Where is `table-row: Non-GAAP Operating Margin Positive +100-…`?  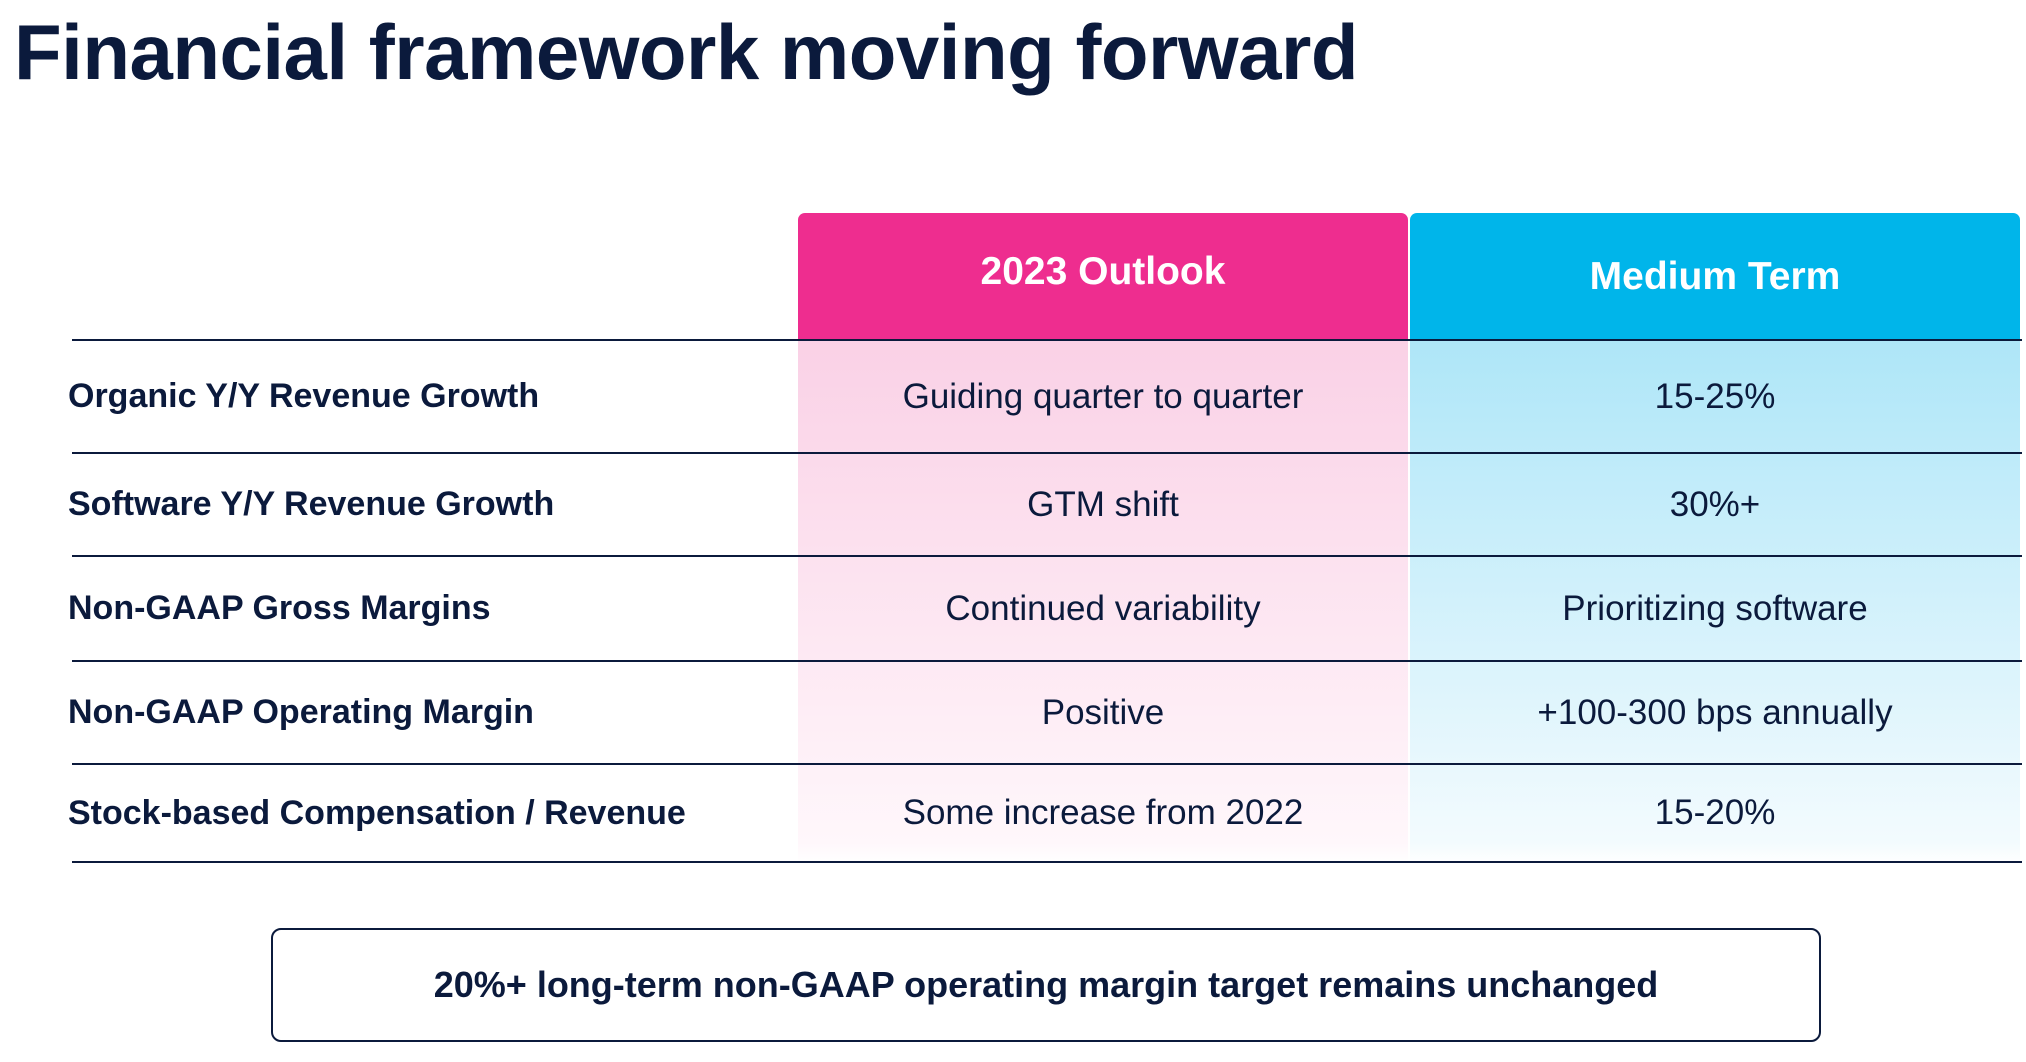 table-row: Non-GAAP Operating Margin Positive +100-… is located at coordinates (1013, 712).